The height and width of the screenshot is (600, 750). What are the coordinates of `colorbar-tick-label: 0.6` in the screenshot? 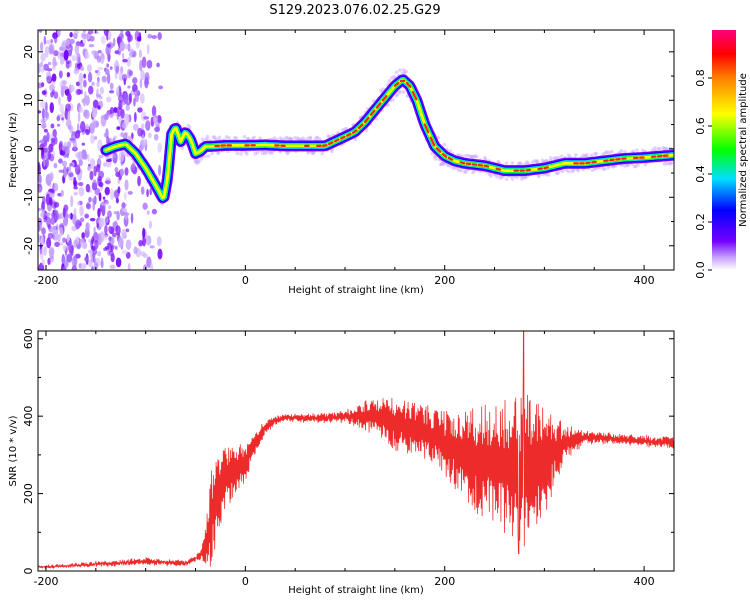 It's located at (700, 126).